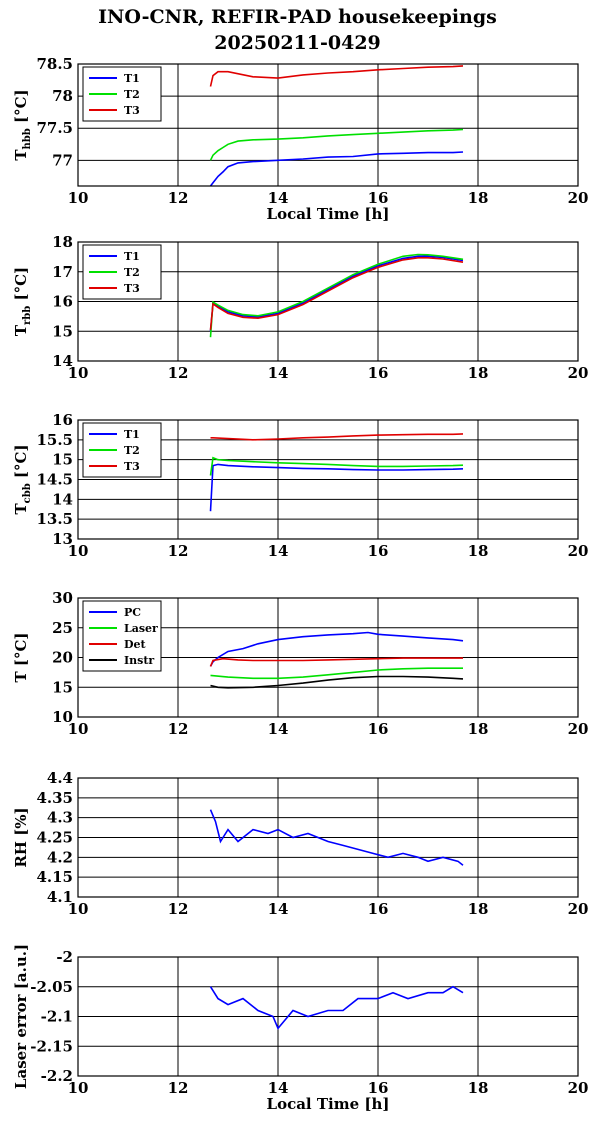 This screenshot has width=595, height=1134. I want to click on y-tick-label: 14, so click(62, 499).